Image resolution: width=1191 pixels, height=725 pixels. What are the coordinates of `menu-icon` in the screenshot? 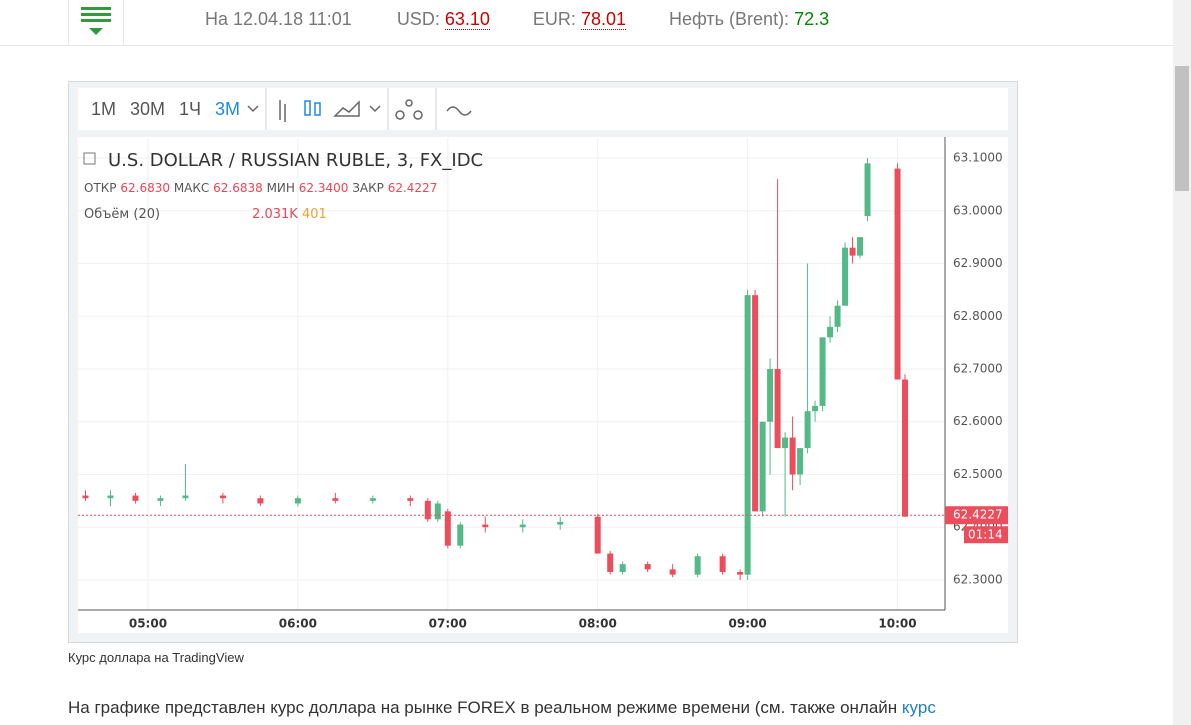 It's located at (96, 21).